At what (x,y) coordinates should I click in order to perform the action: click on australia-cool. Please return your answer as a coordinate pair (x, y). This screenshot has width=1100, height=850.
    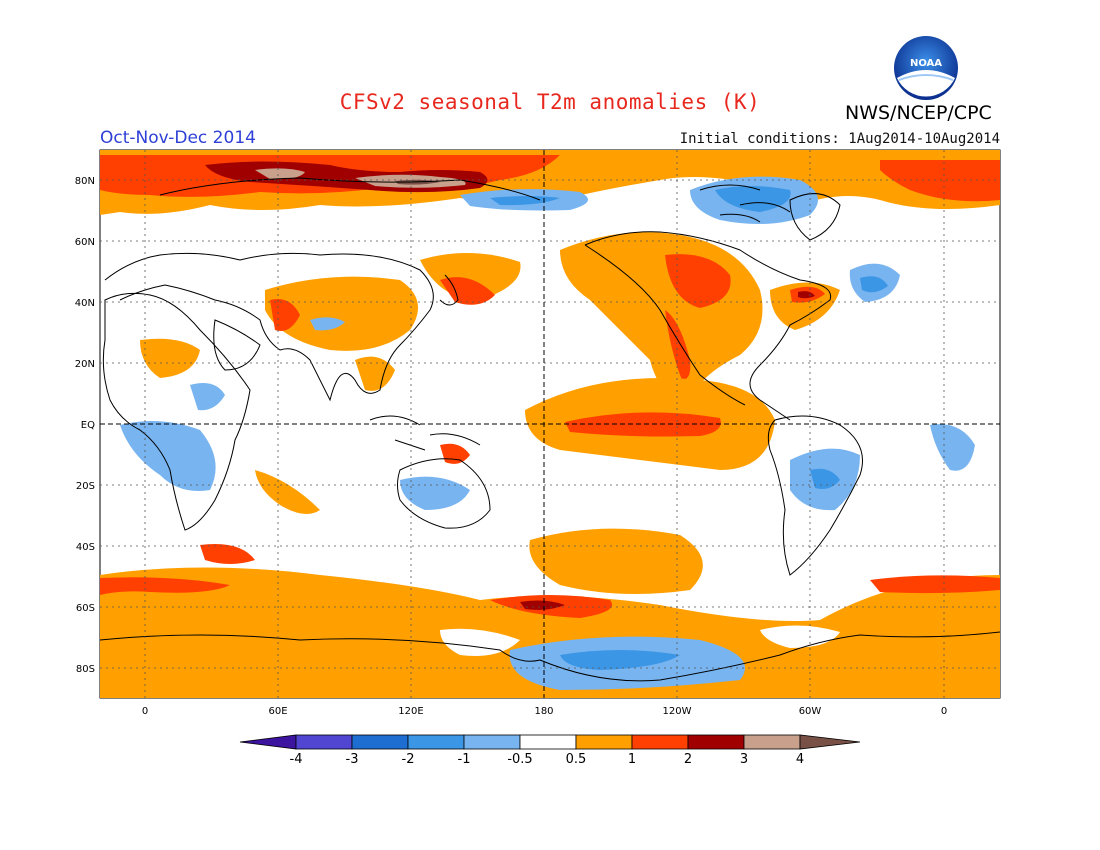
    Looking at the image, I should click on (435, 493).